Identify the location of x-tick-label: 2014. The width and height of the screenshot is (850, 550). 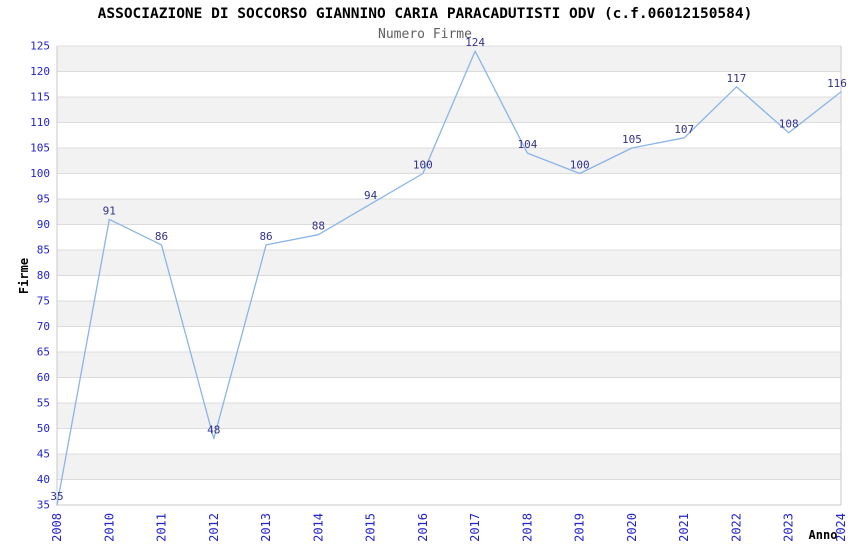
(318, 527).